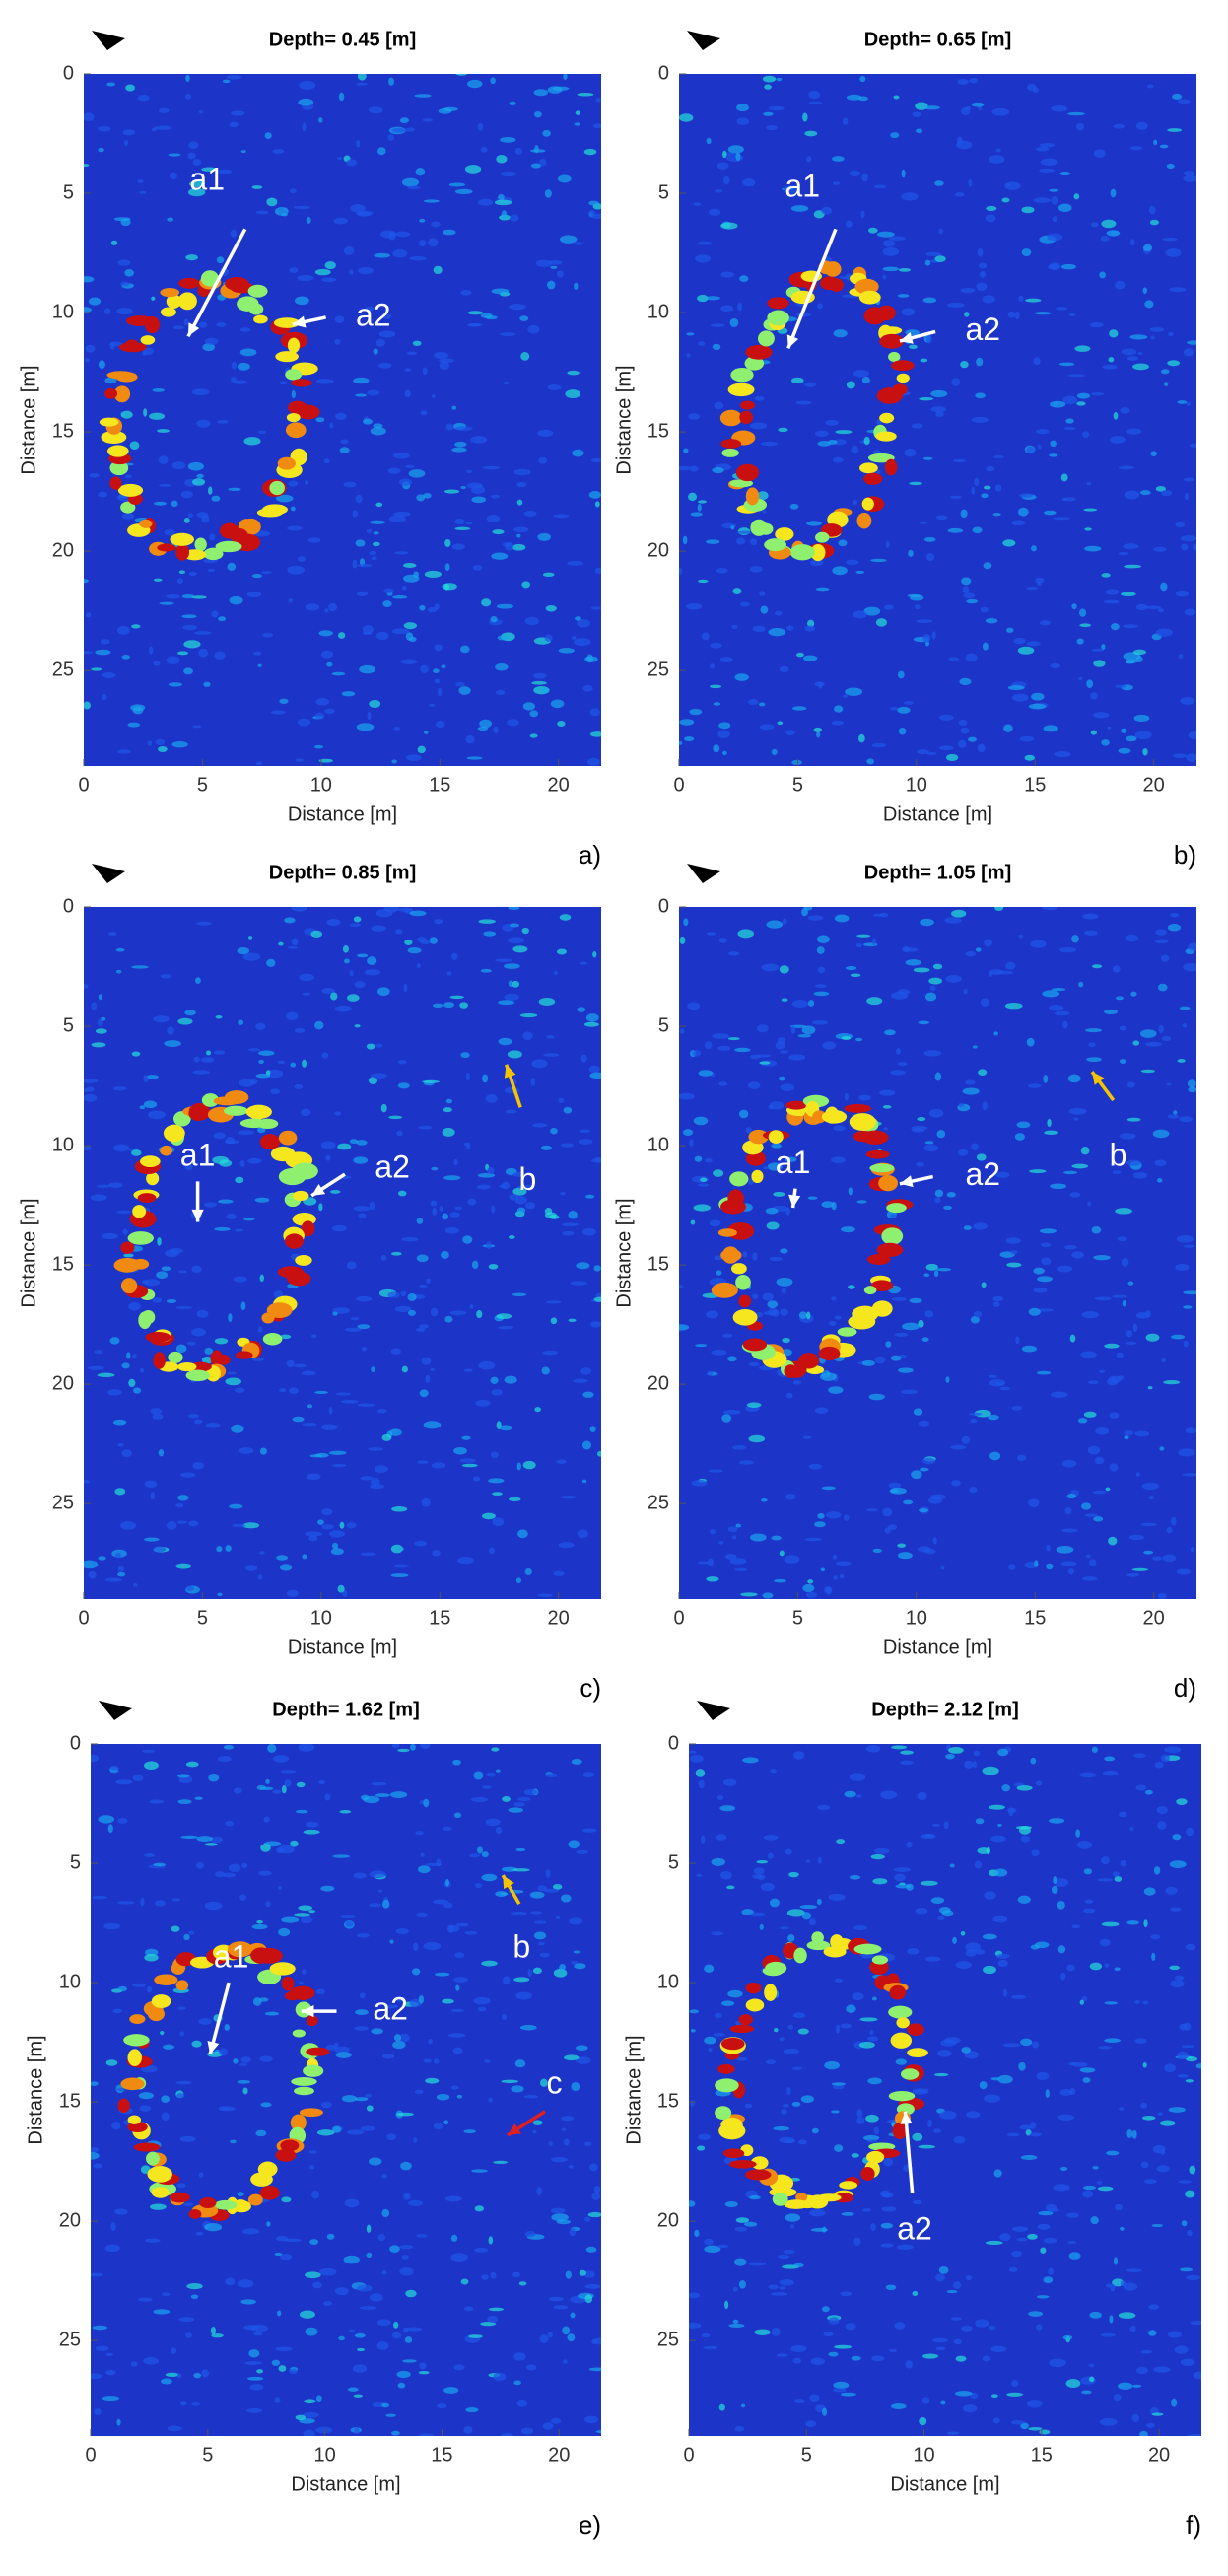 Image resolution: width=1228 pixels, height=2576 pixels. Describe the element at coordinates (63, 1264) in the screenshot. I see `y-tick-label: 15` at that location.